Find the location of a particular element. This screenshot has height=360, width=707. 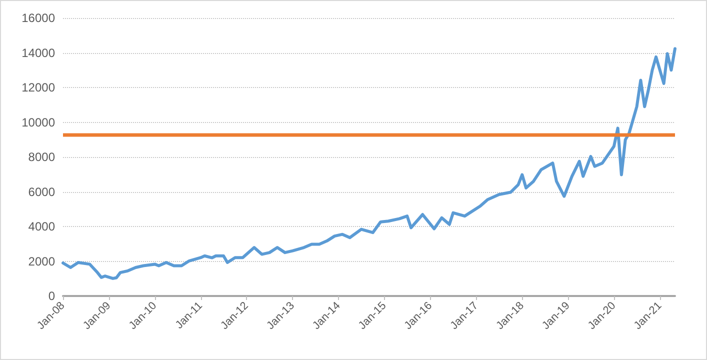

y-tick-label: 6000 is located at coordinates (42, 191).